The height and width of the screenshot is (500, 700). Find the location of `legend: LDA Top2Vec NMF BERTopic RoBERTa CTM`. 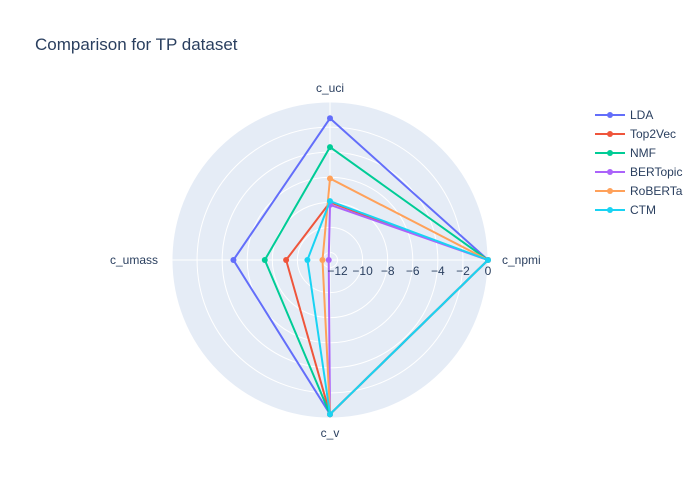

legend: LDA Top2Vec NMF BERTopic RoBERTa CTM is located at coordinates (639, 162).